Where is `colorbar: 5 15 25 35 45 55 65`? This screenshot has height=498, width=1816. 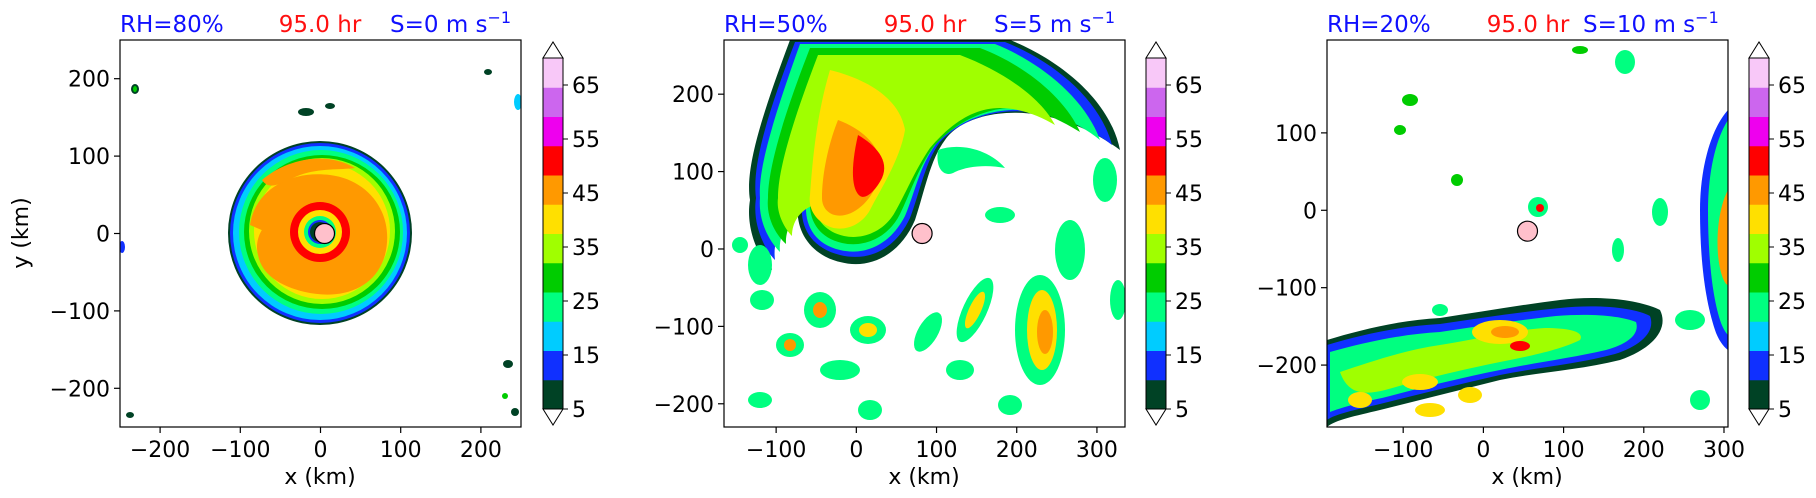
colorbar: 5 15 25 35 45 55 65 is located at coordinates (1777, 233).